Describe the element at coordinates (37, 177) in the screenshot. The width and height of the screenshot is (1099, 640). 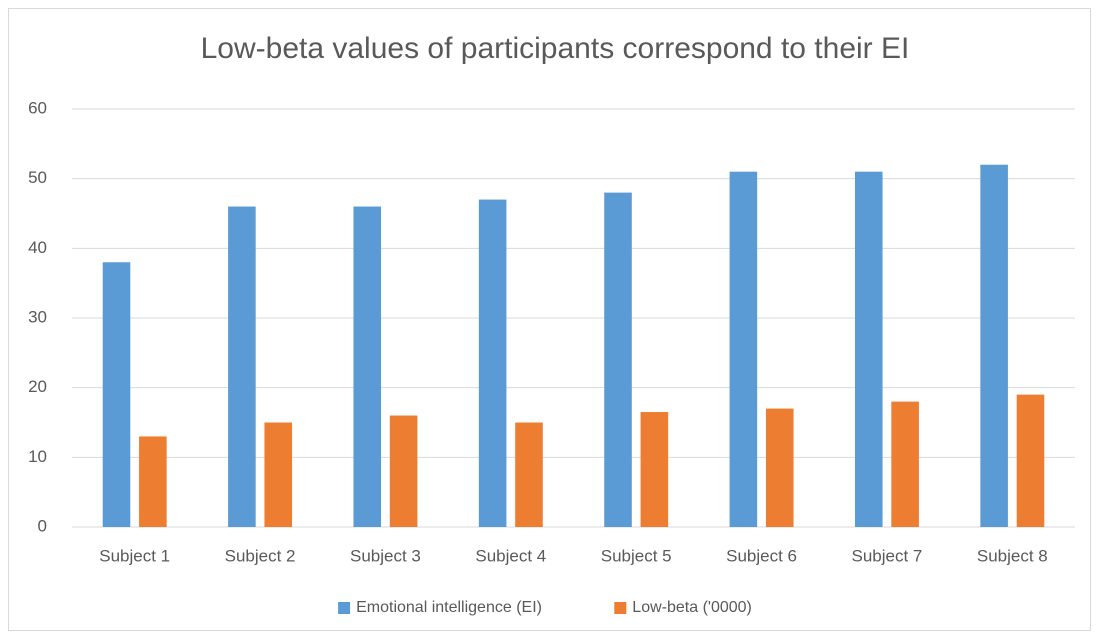
I see `y-tick-label: 50` at that location.